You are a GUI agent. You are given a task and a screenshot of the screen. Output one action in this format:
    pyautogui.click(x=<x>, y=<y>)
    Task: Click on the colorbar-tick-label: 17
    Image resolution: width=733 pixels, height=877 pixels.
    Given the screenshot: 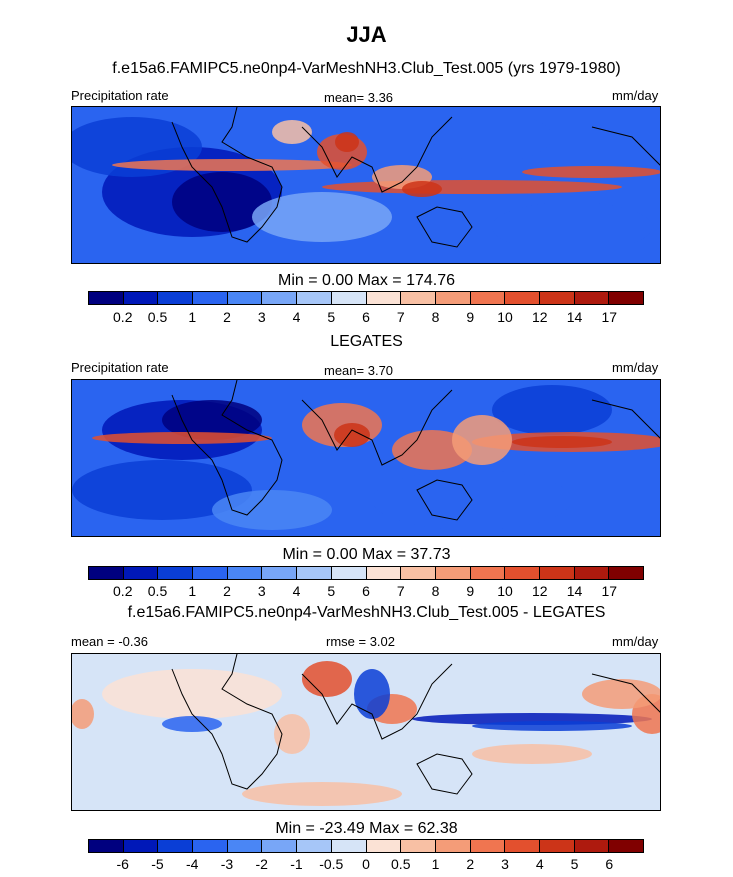 What is the action you would take?
    pyautogui.click(x=609, y=591)
    